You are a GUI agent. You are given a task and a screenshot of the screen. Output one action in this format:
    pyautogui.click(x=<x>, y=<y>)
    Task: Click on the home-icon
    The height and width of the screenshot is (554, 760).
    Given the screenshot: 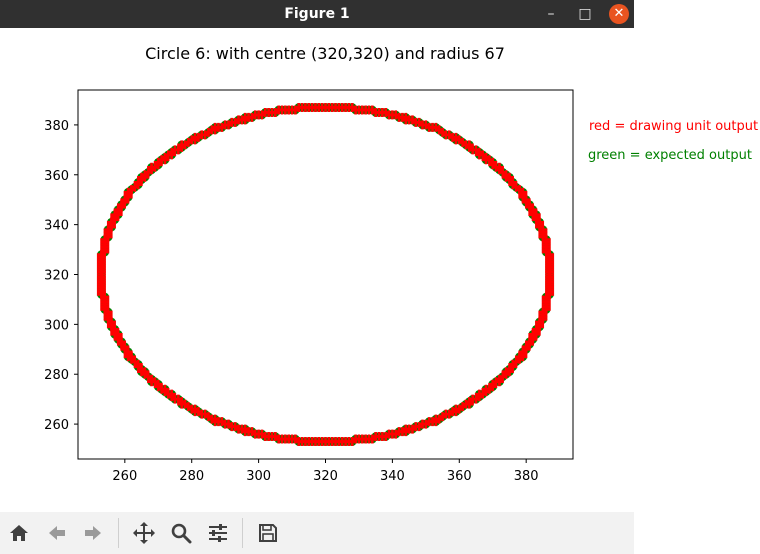 What is the action you would take?
    pyautogui.click(x=19, y=533)
    